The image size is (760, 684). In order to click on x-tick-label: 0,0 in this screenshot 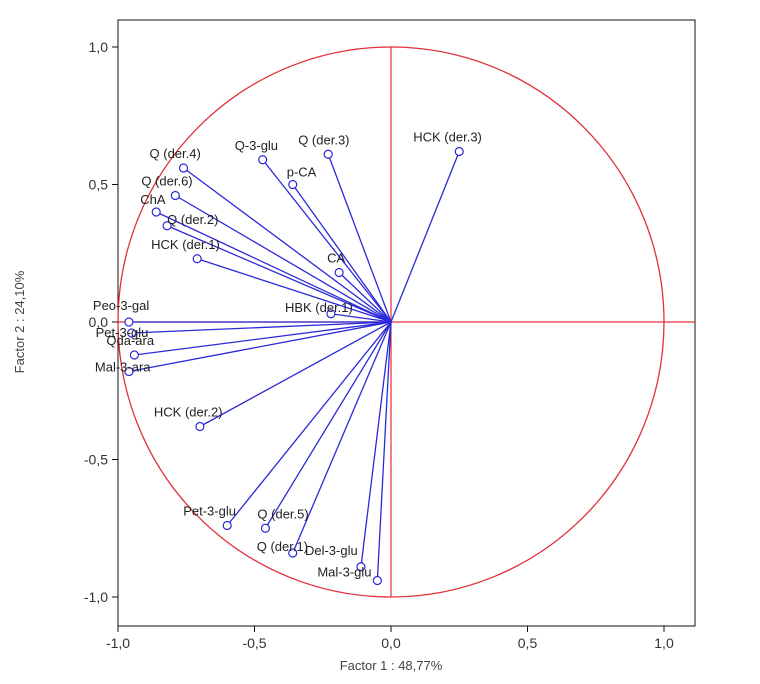, I will do `click(391, 643)`.